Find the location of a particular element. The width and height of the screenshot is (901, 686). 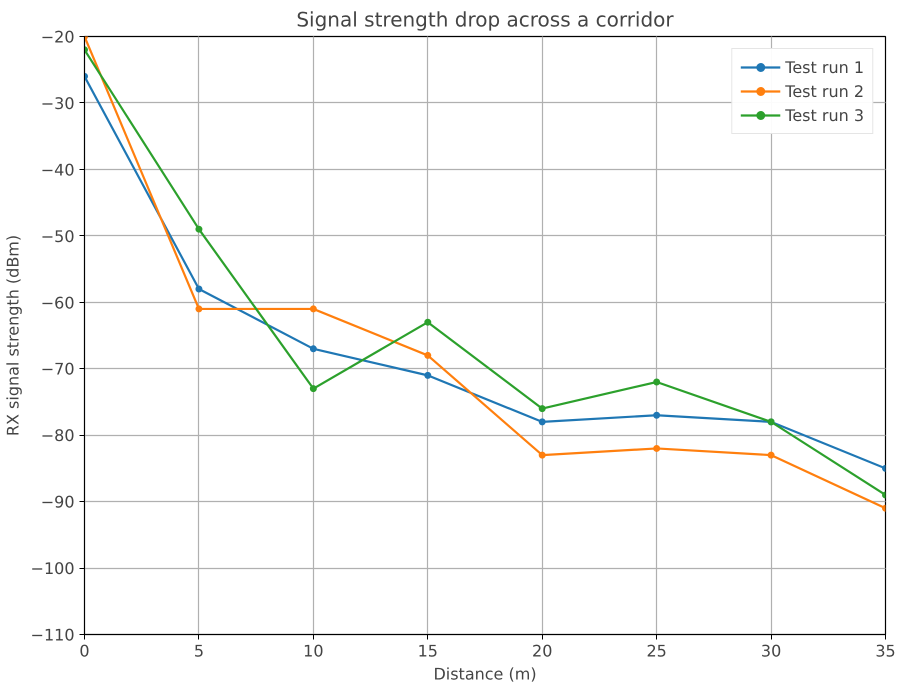

x-axis-title: Distance (m) is located at coordinates (485, 674).